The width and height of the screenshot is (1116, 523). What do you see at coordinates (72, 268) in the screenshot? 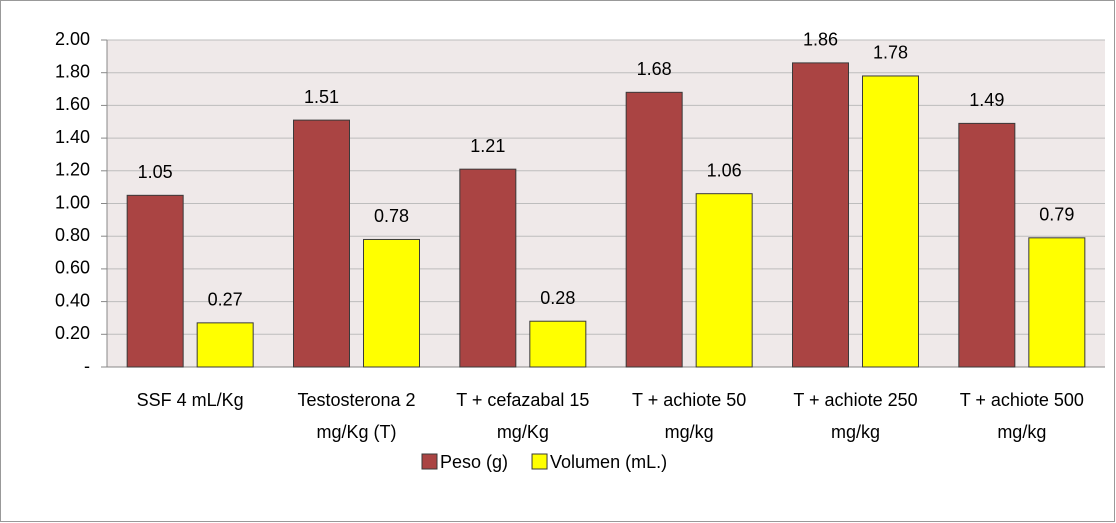
I see `y-tick-label: 0.60` at bounding box center [72, 268].